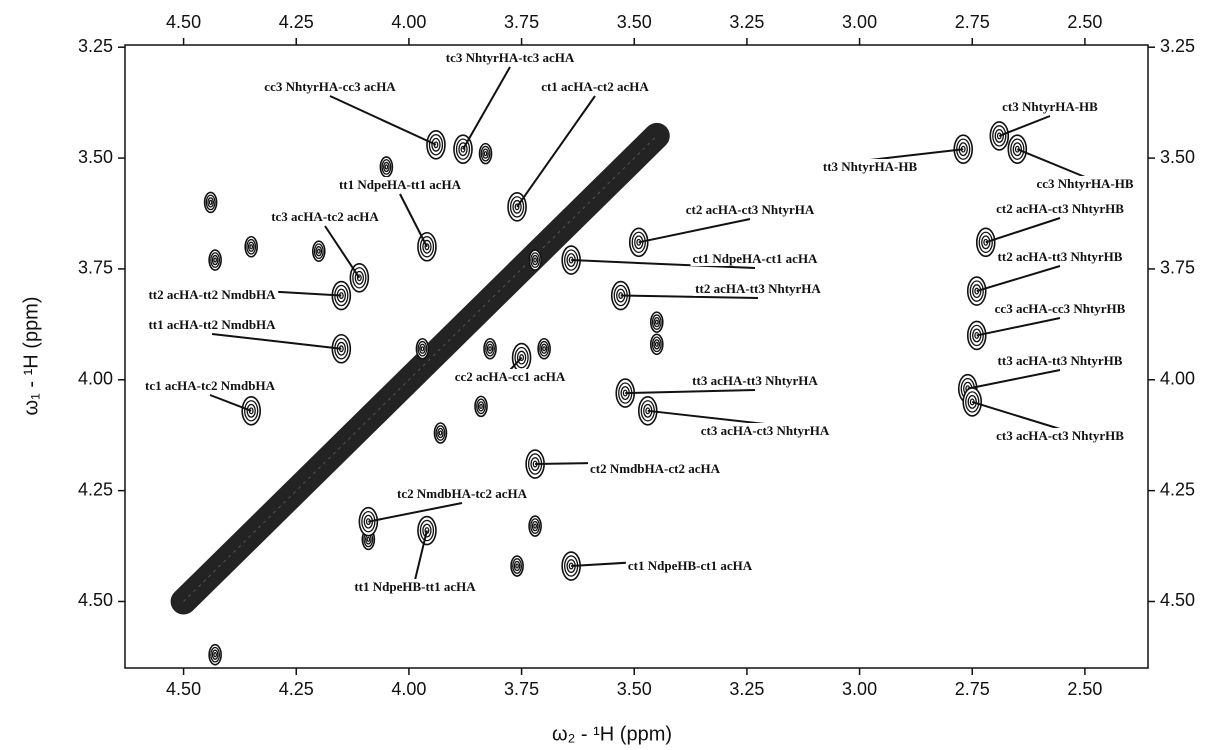 This screenshot has width=1216, height=750. Describe the element at coordinates (634, 689) in the screenshot. I see `x-tick-label: 3.50` at that location.